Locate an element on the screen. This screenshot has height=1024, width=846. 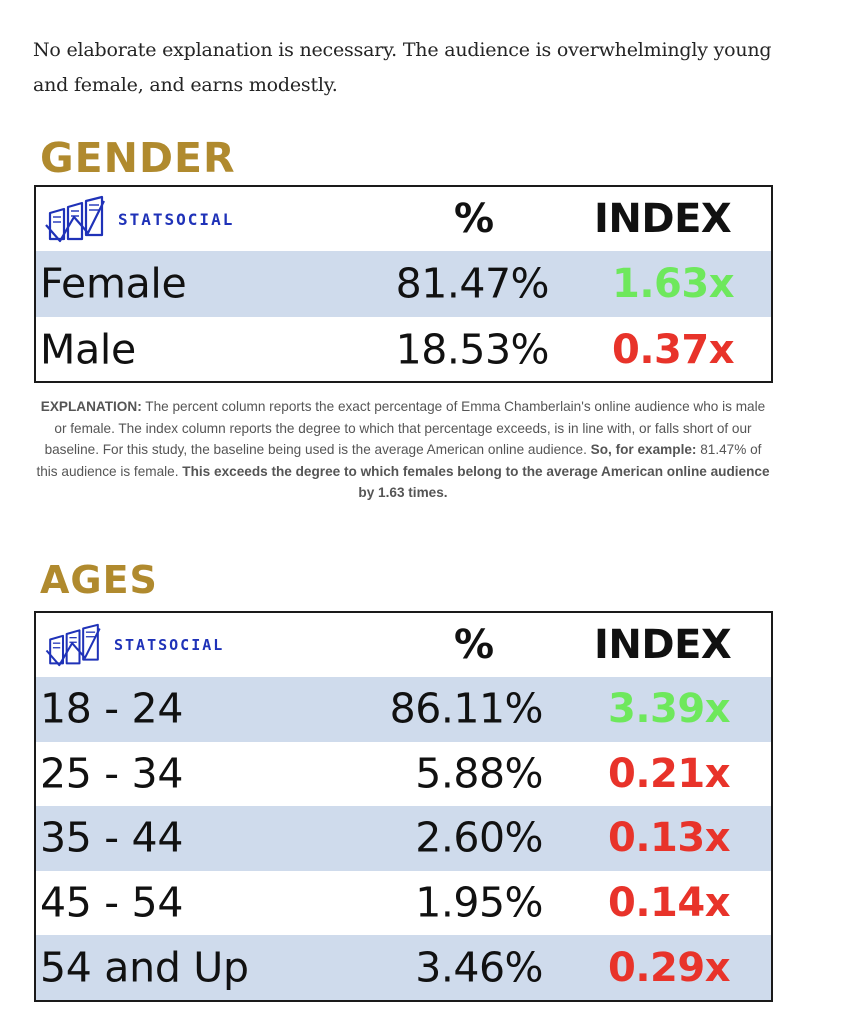
table-row: Female 81.47% 1.63x is located at coordinates (403, 284).